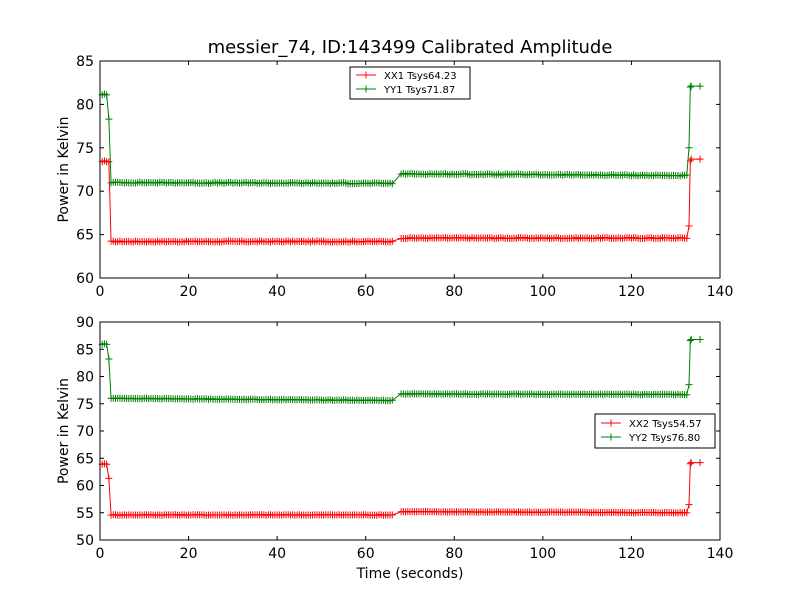 The image size is (800, 600). I want to click on x-axis-label: Time (seconds), so click(410, 574).